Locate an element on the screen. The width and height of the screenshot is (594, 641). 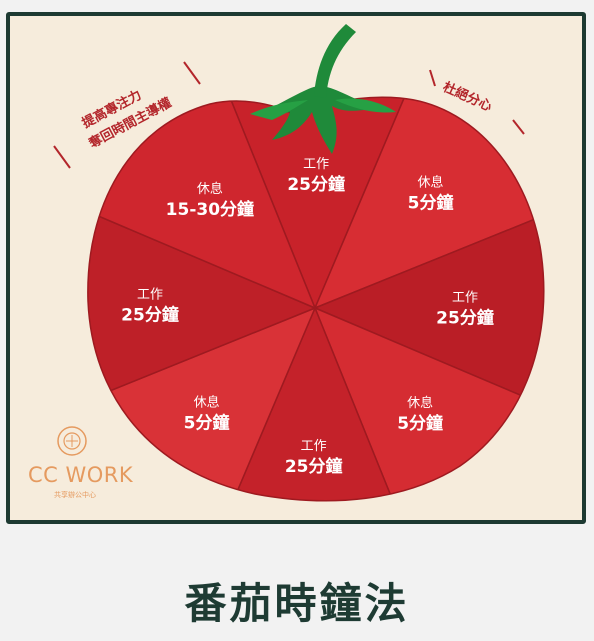
segment-title-7: 工作 is located at coordinates (150, 295).